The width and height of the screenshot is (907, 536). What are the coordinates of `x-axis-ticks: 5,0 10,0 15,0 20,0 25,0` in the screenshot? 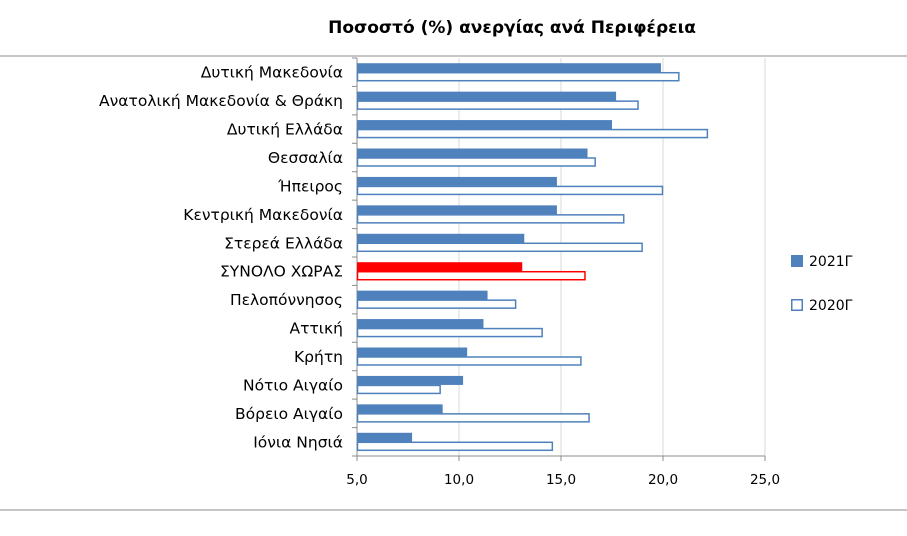 It's located at (563, 480).